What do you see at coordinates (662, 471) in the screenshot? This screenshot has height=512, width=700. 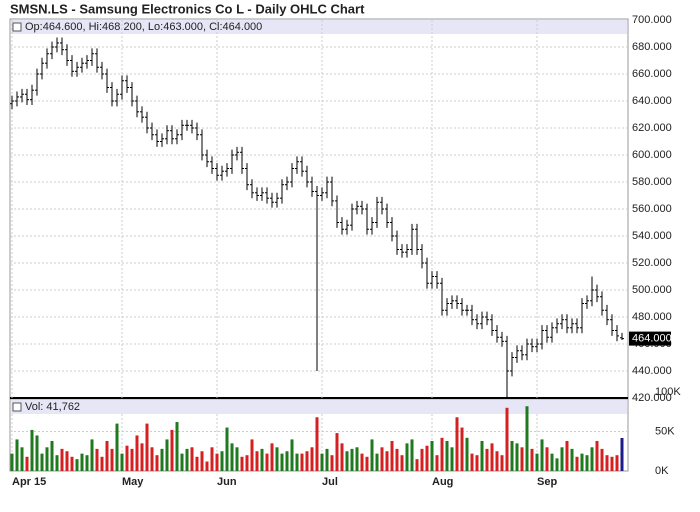 I see `y2-tick-label: 0K` at bounding box center [662, 471].